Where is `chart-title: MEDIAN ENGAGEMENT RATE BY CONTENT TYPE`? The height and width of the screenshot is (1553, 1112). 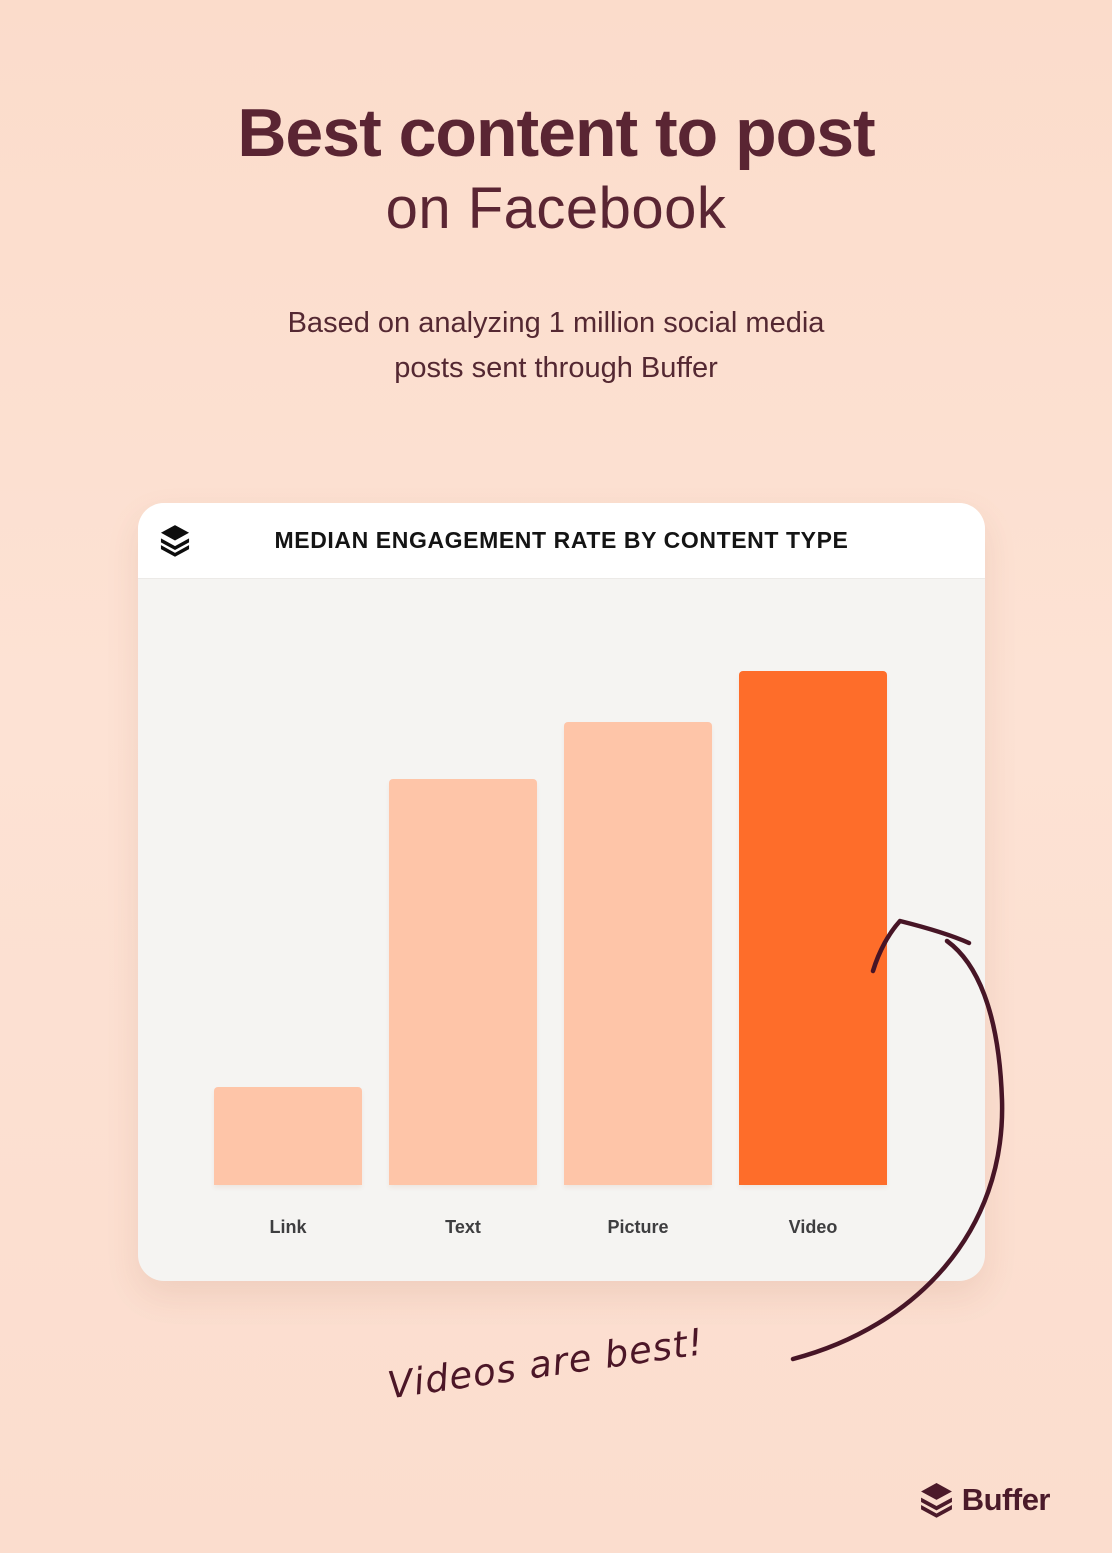 chart-title: MEDIAN ENGAGEMENT RATE BY CONTENT TYPE is located at coordinates (561, 540).